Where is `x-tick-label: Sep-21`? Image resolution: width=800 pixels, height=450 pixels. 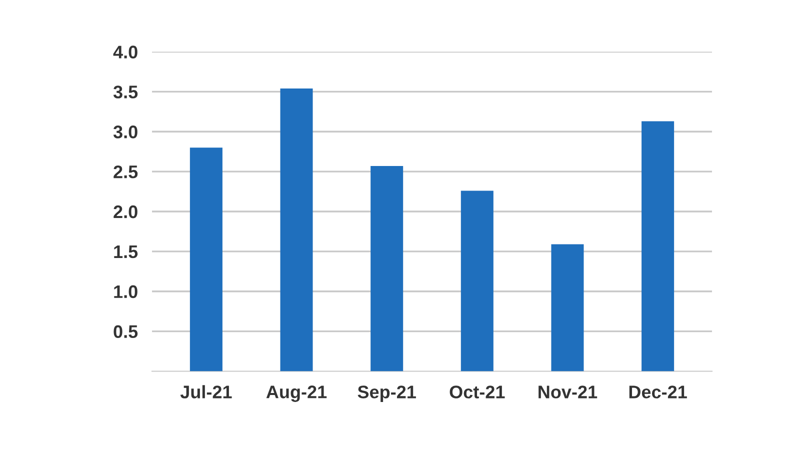
x-tick-label: Sep-21 is located at coordinates (387, 394).